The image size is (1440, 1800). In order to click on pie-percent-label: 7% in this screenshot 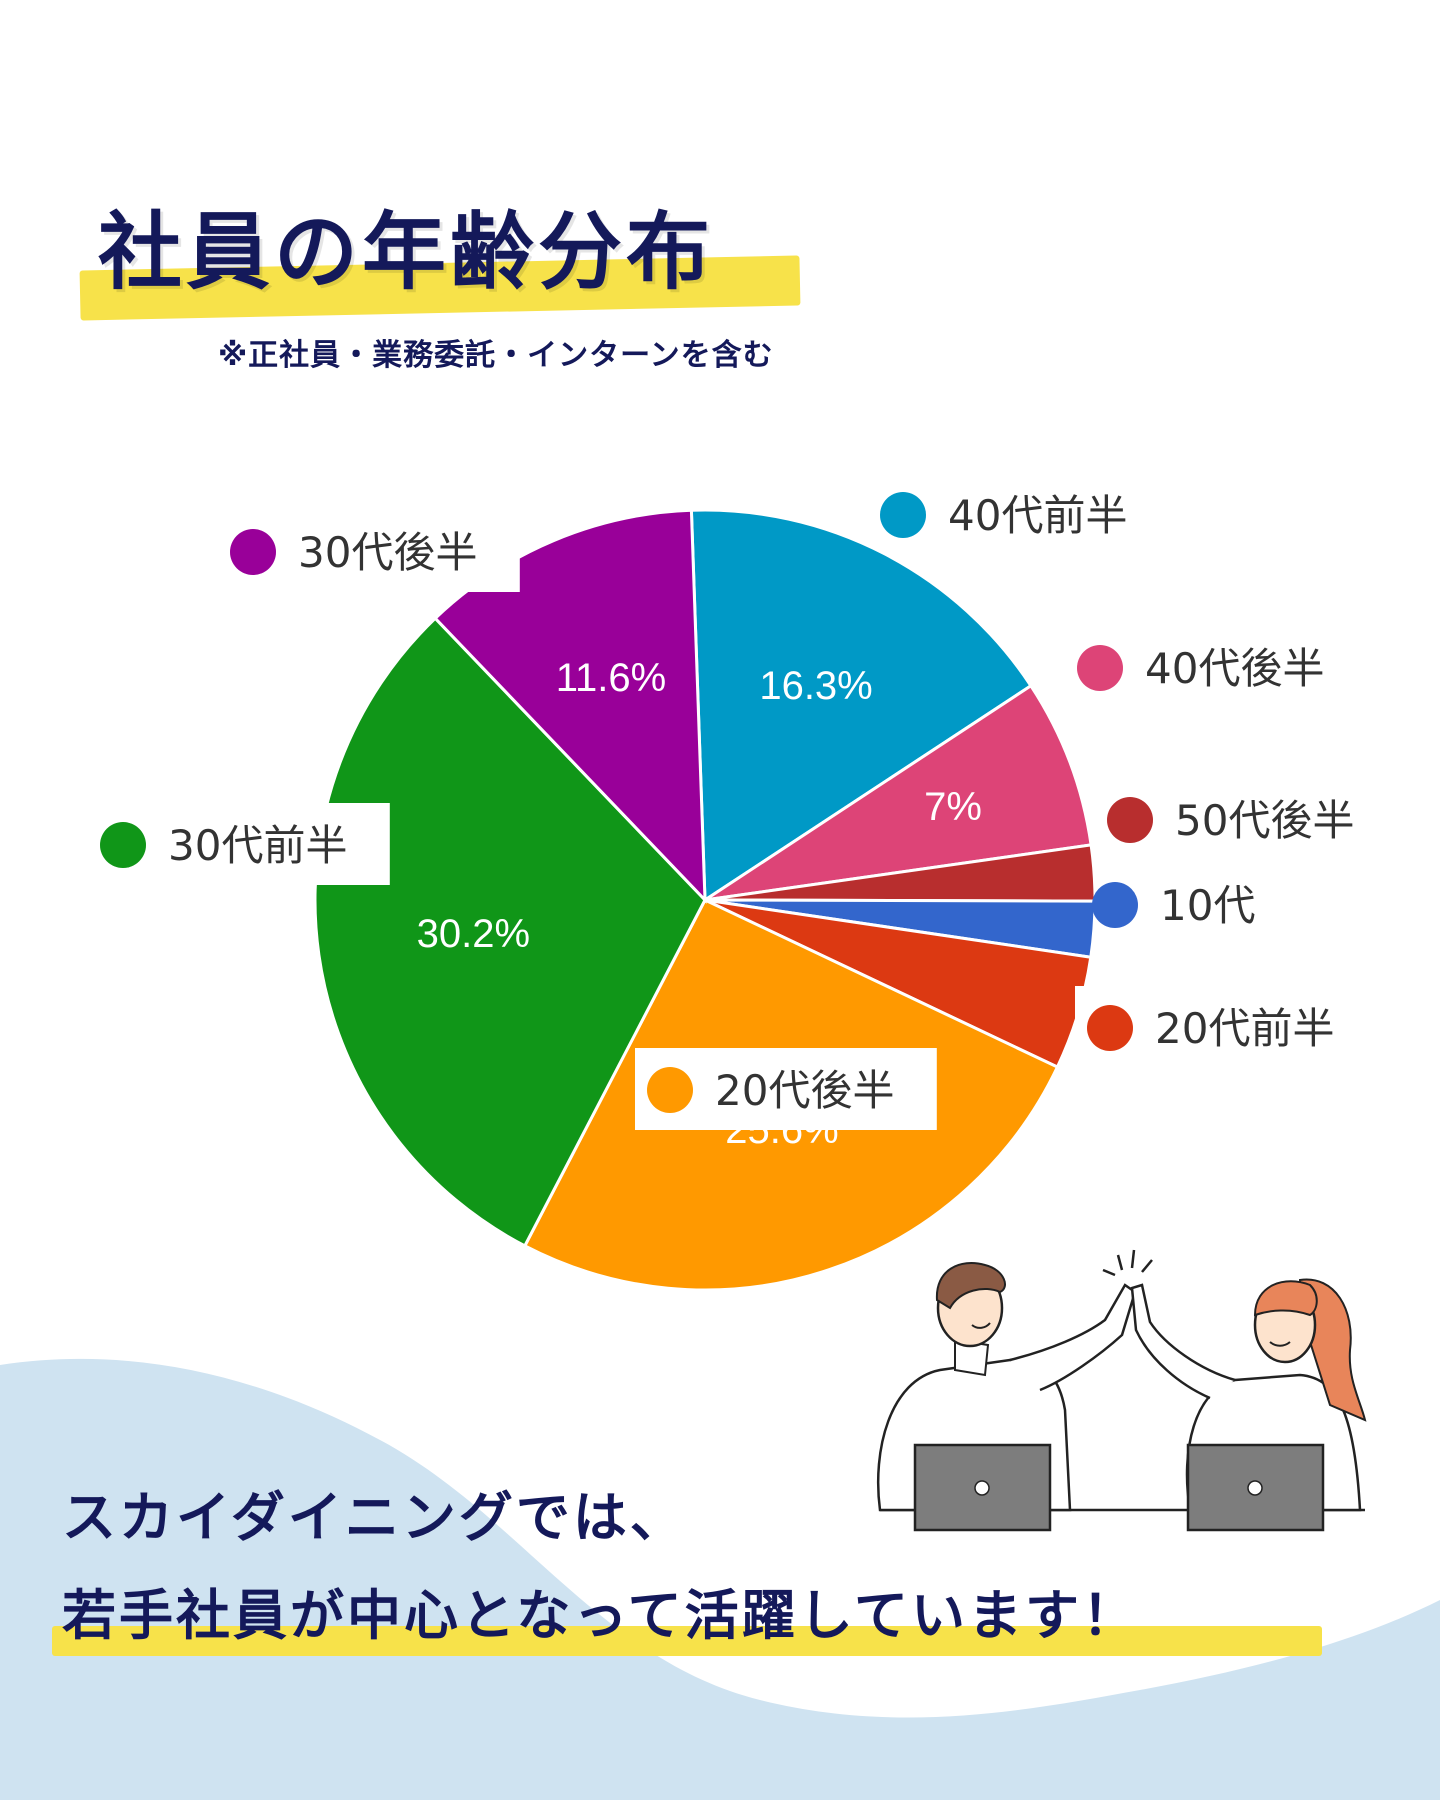, I will do `click(953, 807)`.